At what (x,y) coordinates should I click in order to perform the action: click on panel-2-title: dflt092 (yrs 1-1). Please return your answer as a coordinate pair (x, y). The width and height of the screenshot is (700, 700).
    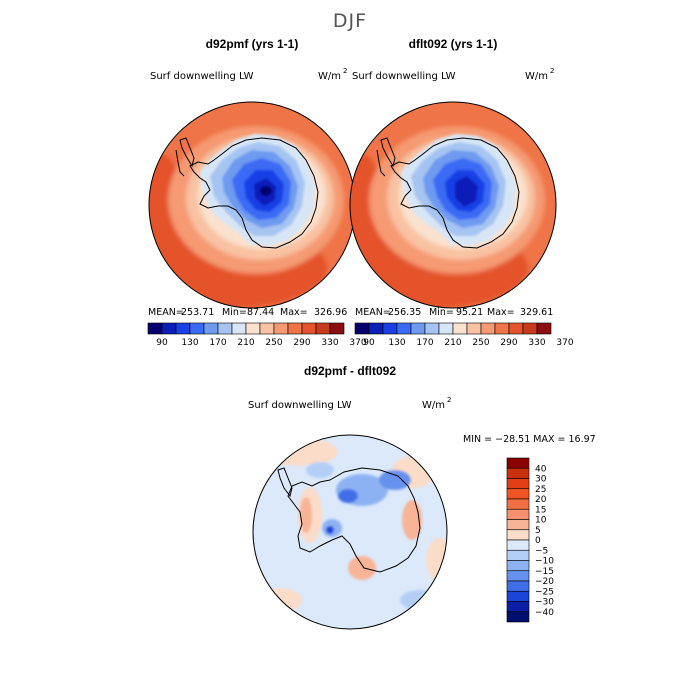
    Looking at the image, I should click on (453, 44).